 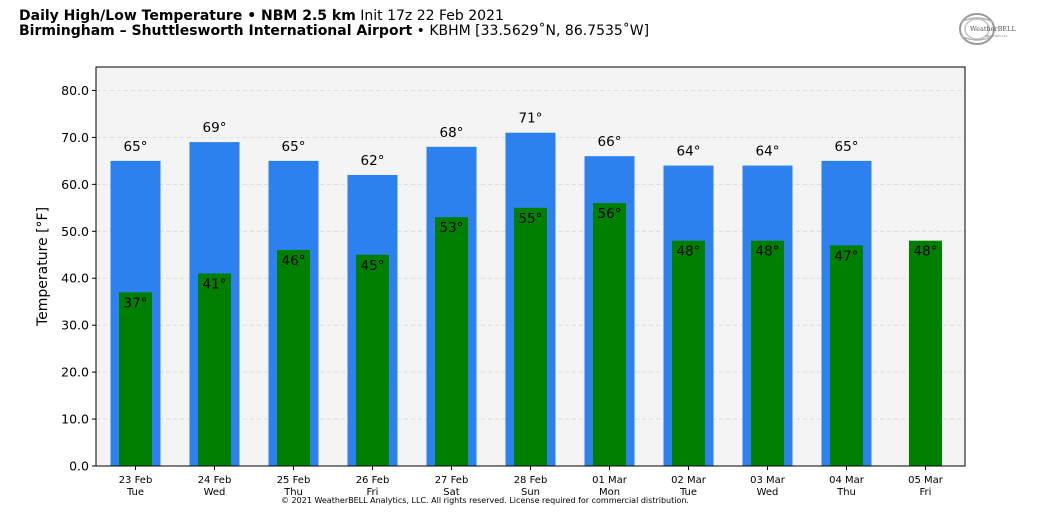 What do you see at coordinates (294, 261) in the screenshot?
I see `low-temp-label: 46°` at bounding box center [294, 261].